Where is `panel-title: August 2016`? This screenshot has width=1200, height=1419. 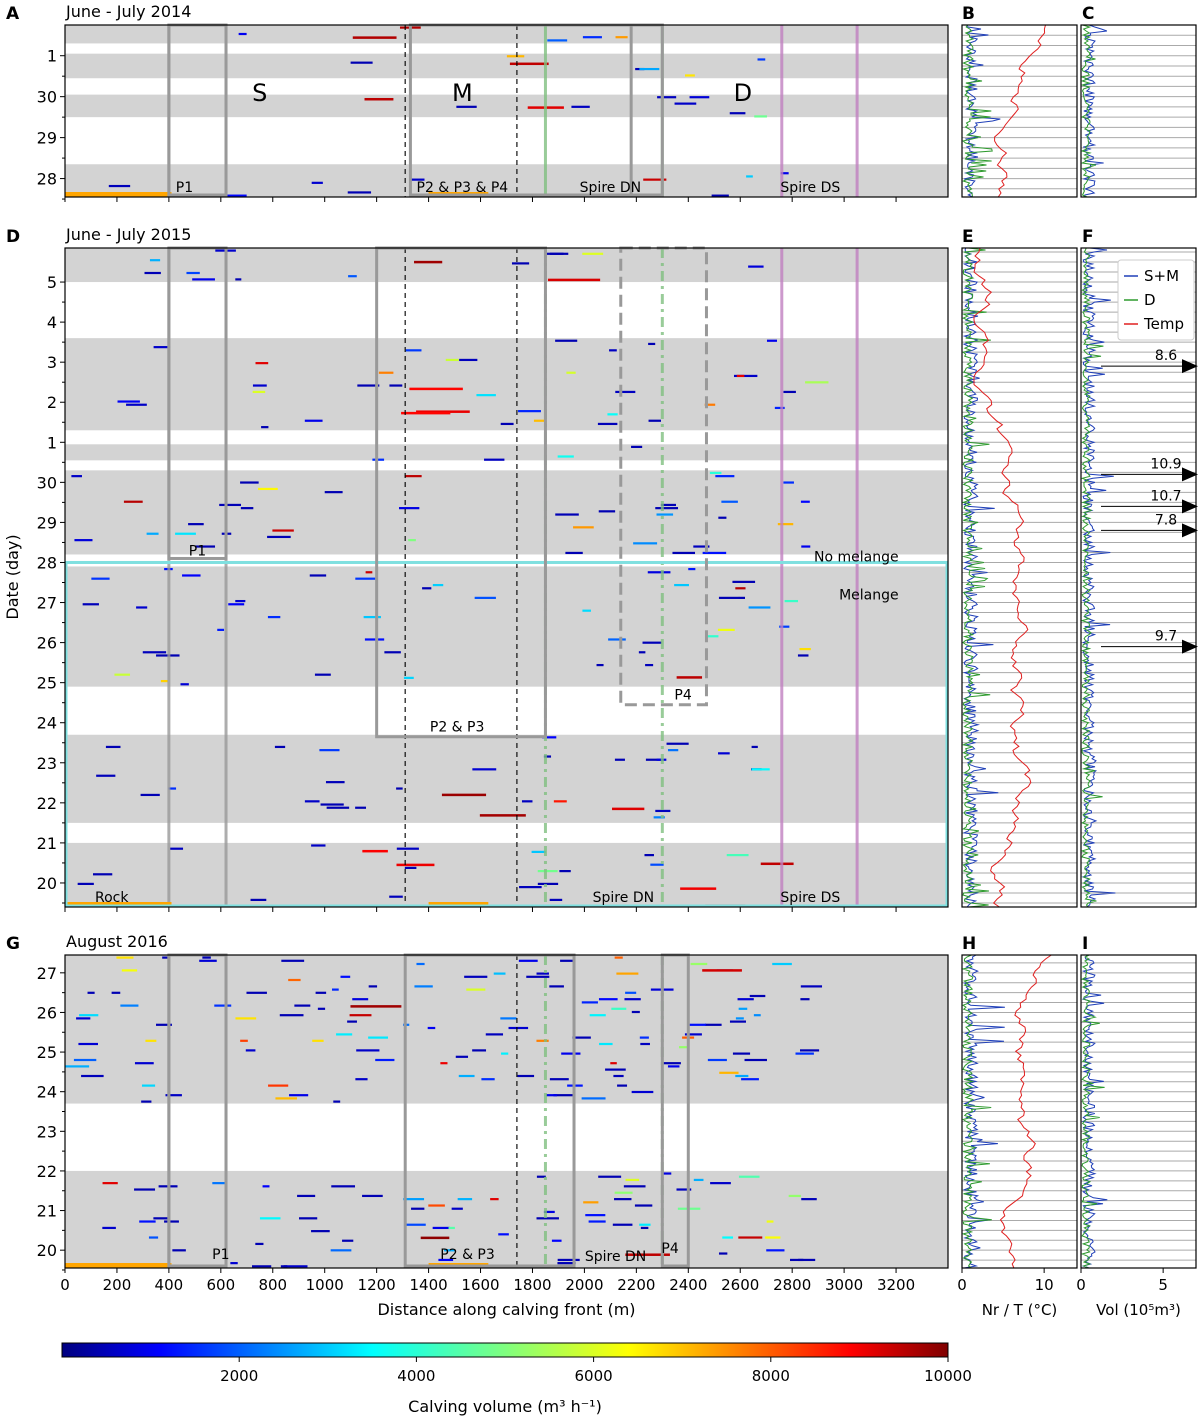 panel-title: August 2016 is located at coordinates (117, 941).